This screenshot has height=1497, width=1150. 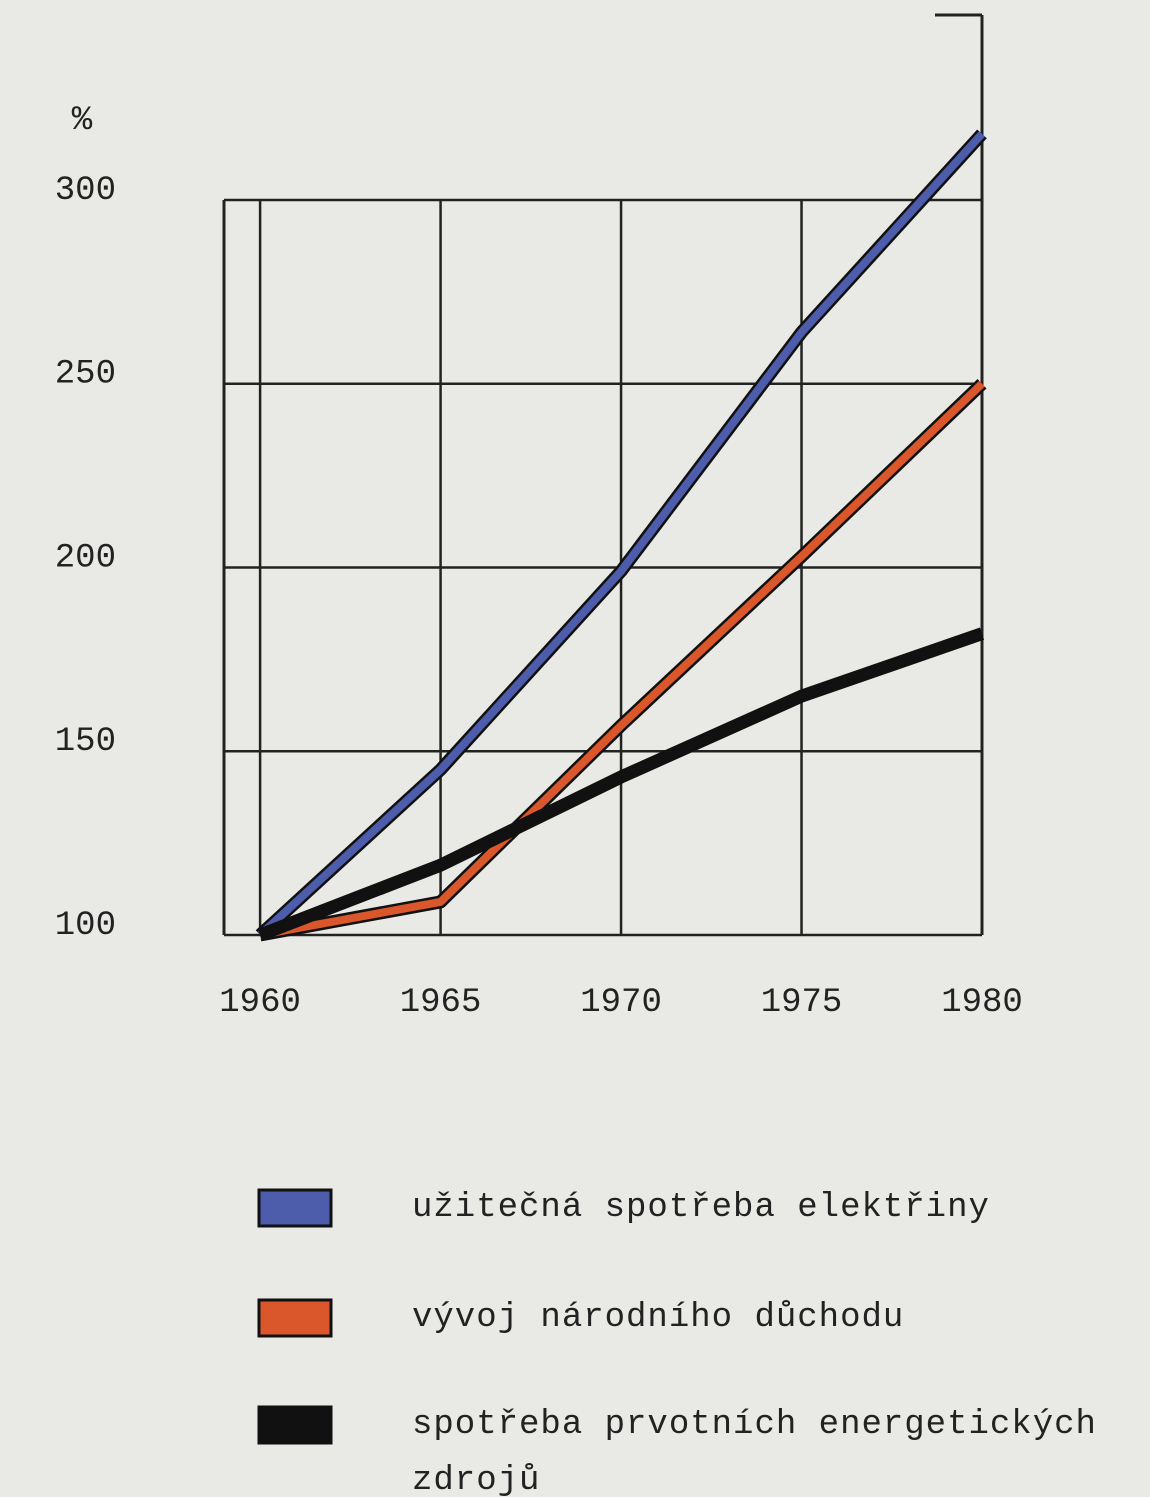 What do you see at coordinates (85, 191) in the screenshot?
I see `y-tick-label: 300` at bounding box center [85, 191].